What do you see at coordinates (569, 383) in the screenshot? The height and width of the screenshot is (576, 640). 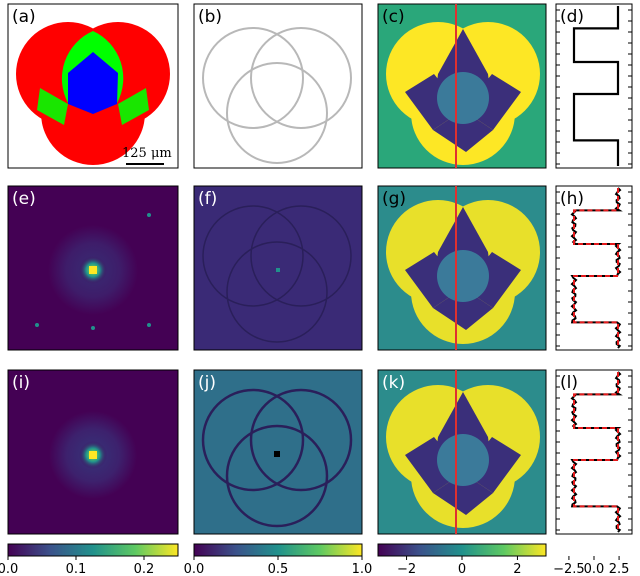 I see `panel-label: (l)` at bounding box center [569, 383].